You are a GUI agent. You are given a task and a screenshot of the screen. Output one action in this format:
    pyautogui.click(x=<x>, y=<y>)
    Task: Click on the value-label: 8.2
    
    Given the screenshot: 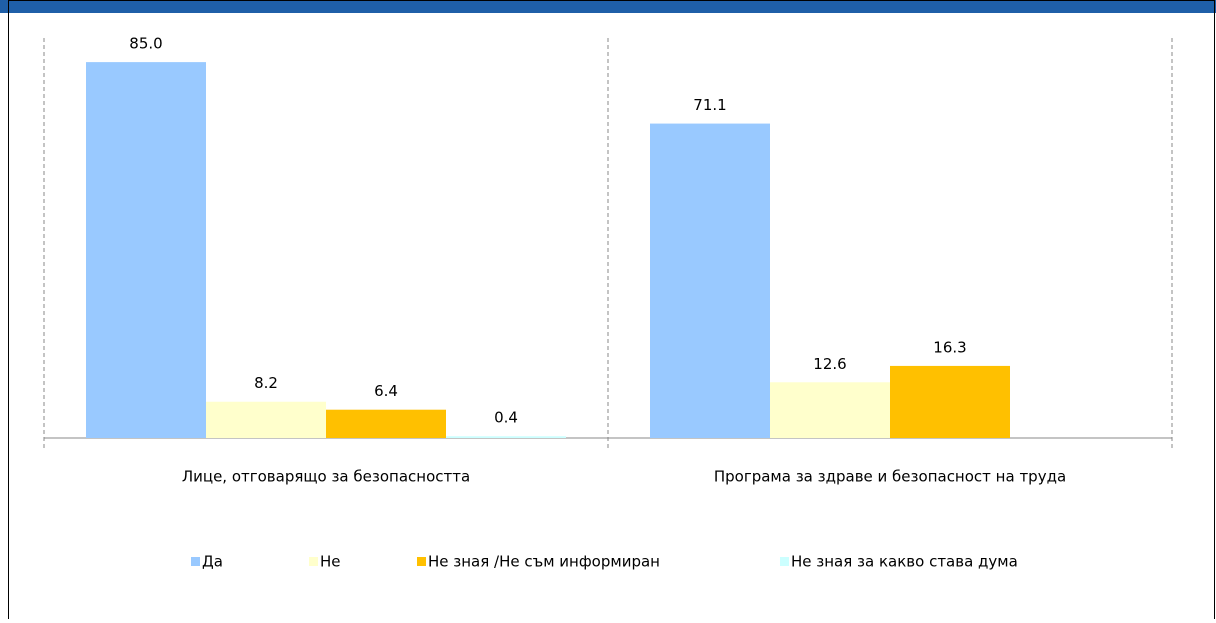 What is the action you would take?
    pyautogui.click(x=266, y=383)
    